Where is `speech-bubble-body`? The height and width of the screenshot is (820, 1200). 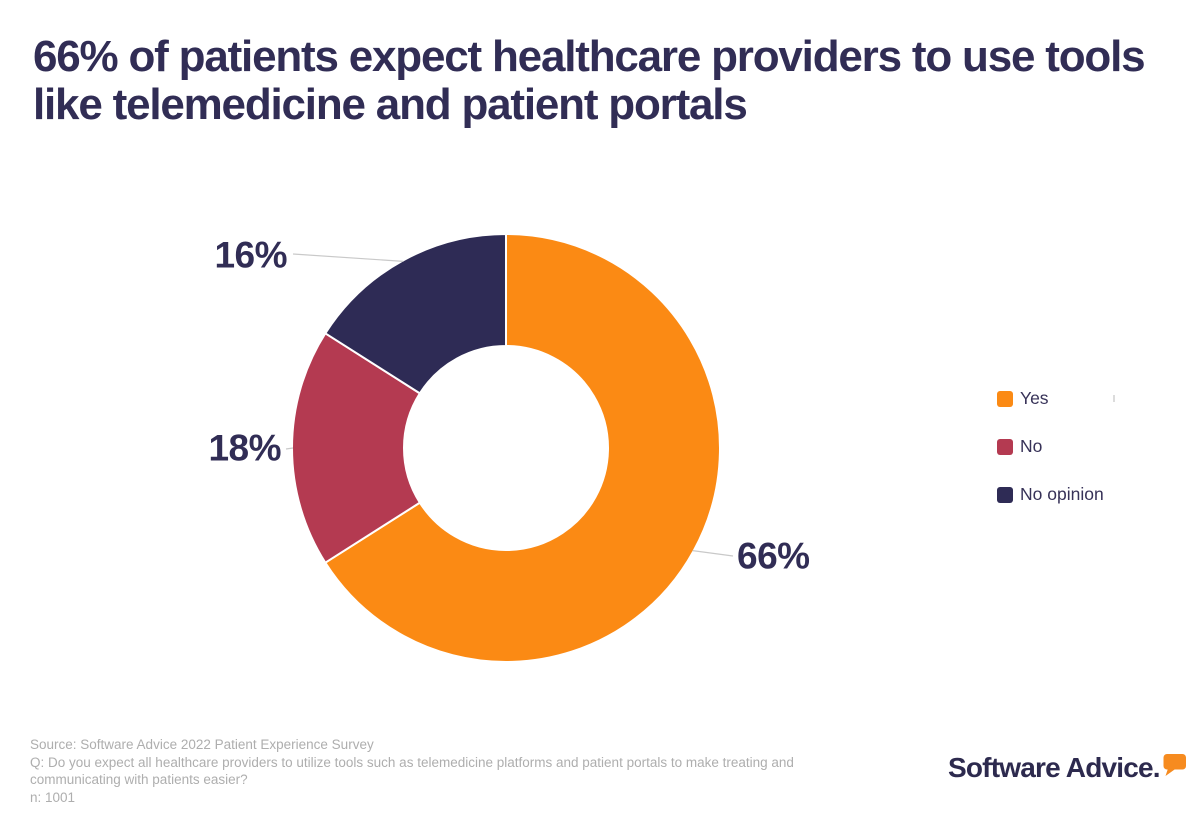 speech-bubble-body is located at coordinates (1174, 762).